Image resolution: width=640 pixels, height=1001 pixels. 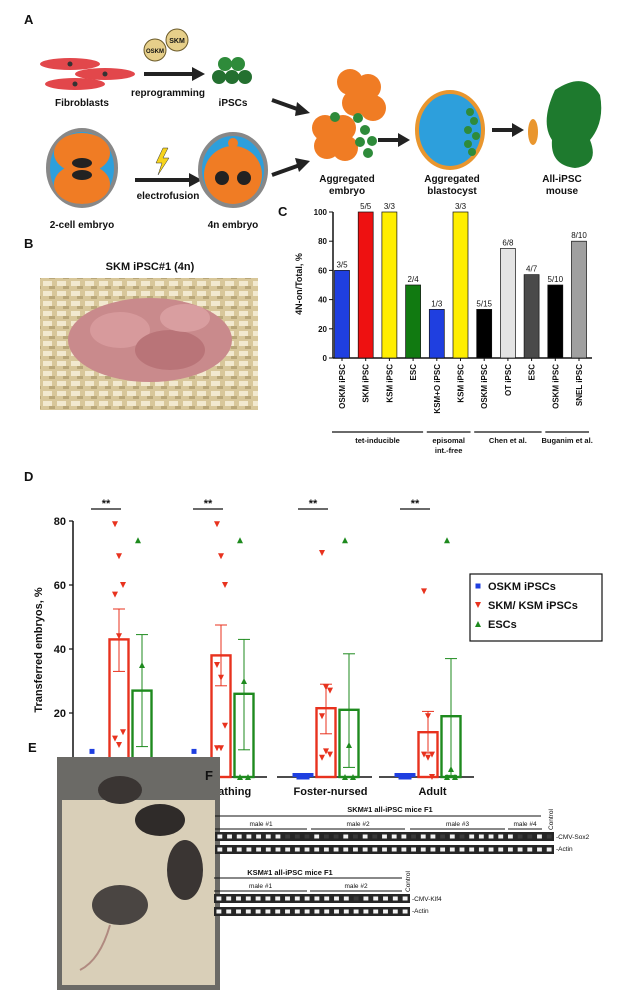 I want to click on aggregated-embryo-illustration, so click(x=349, y=115).